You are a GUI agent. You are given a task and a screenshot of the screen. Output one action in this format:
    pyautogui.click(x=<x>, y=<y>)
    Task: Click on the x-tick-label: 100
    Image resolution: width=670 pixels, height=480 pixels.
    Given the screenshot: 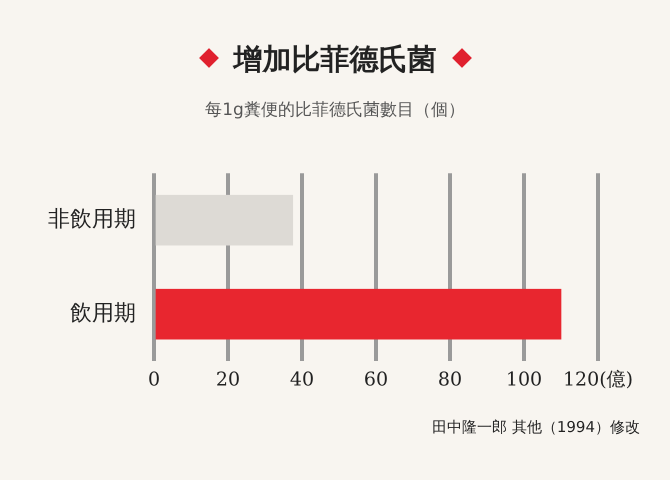 What is the action you would take?
    pyautogui.click(x=524, y=379)
    